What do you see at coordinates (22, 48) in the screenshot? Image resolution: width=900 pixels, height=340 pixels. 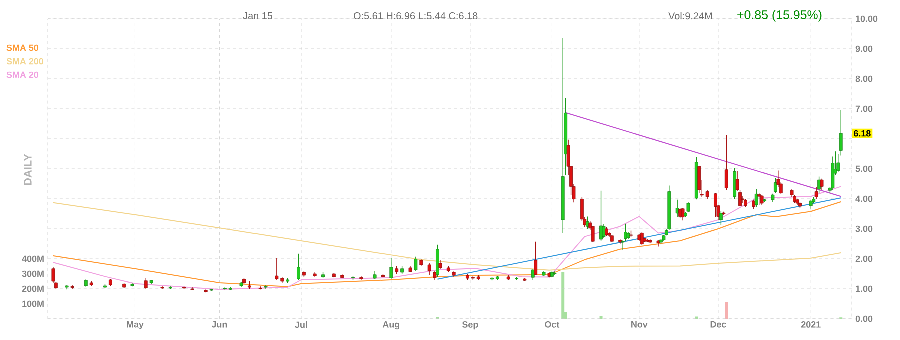 I see `text: SMA 50` at bounding box center [22, 48].